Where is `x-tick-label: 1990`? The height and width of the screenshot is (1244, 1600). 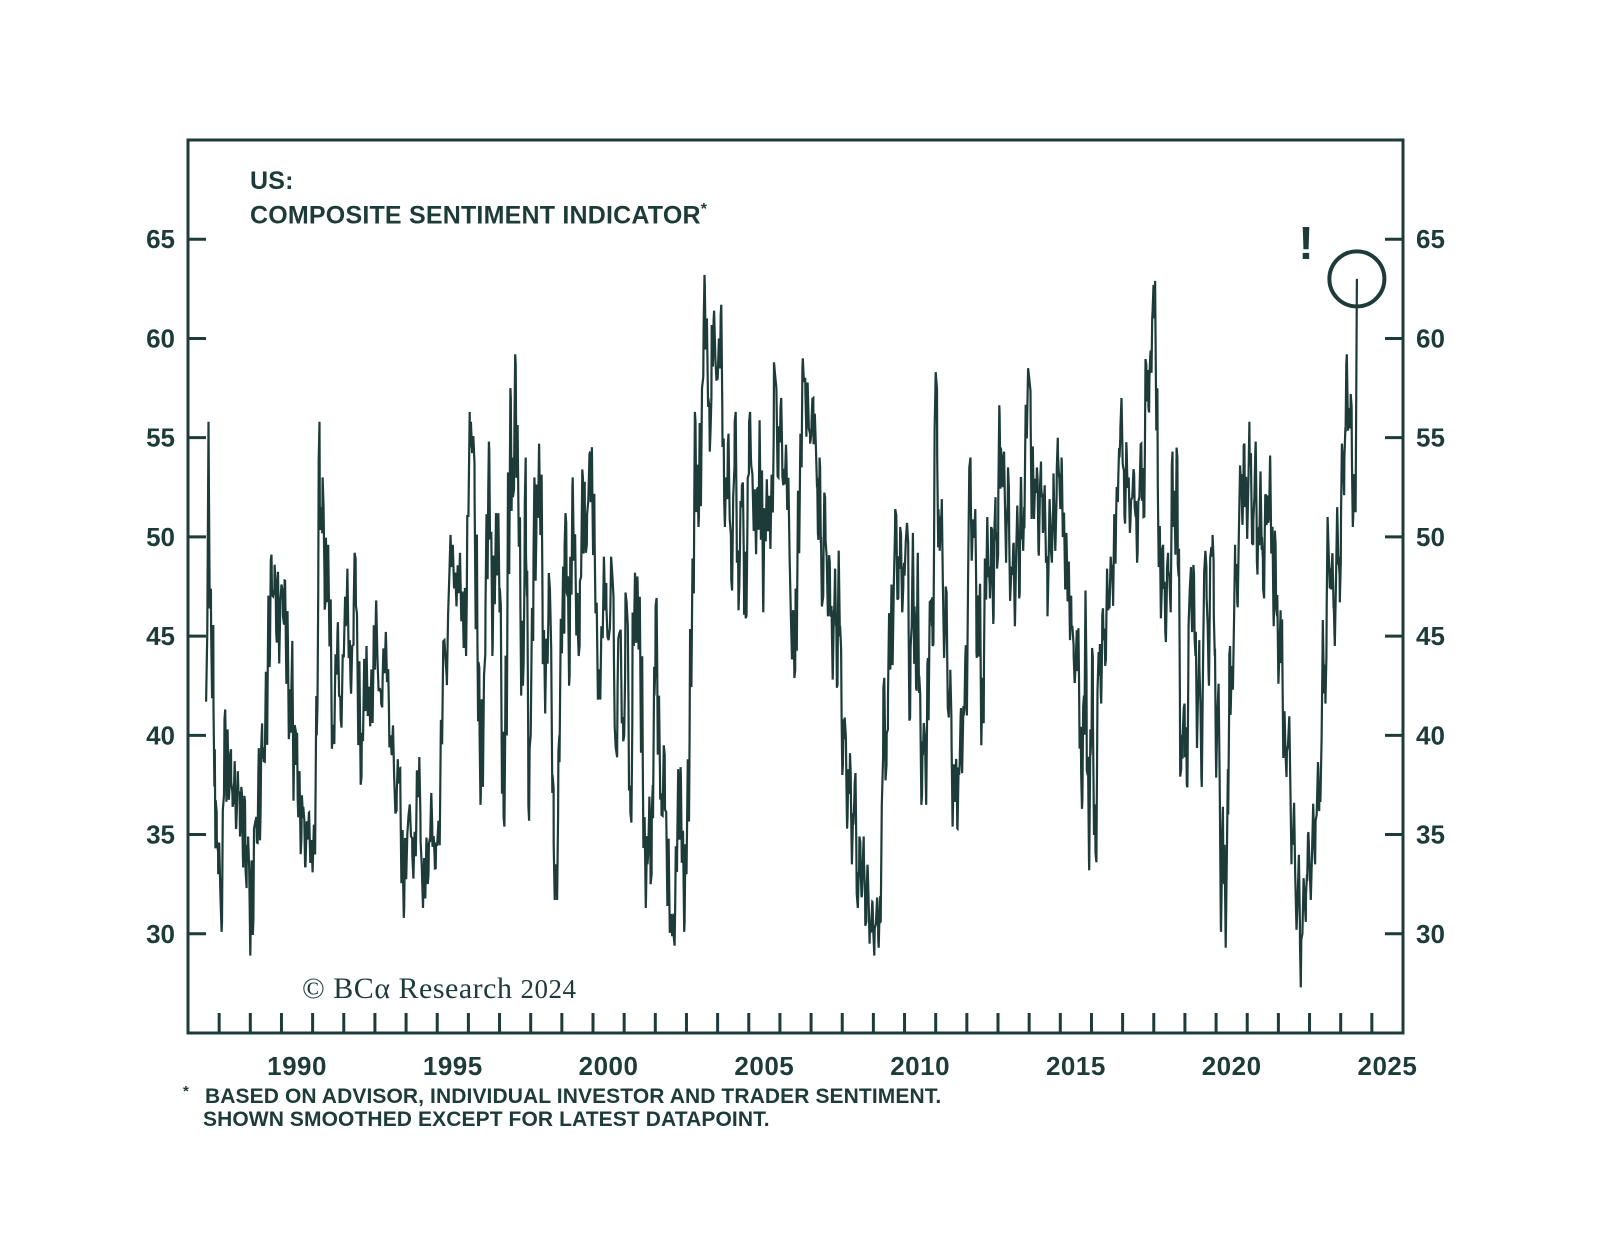 x-tick-label: 1990 is located at coordinates (297, 1066).